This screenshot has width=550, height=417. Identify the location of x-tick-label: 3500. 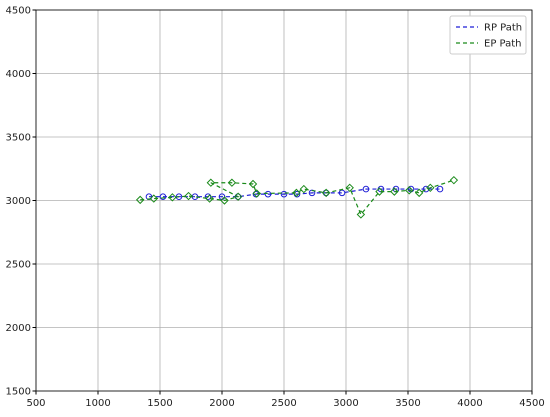
(407, 403).